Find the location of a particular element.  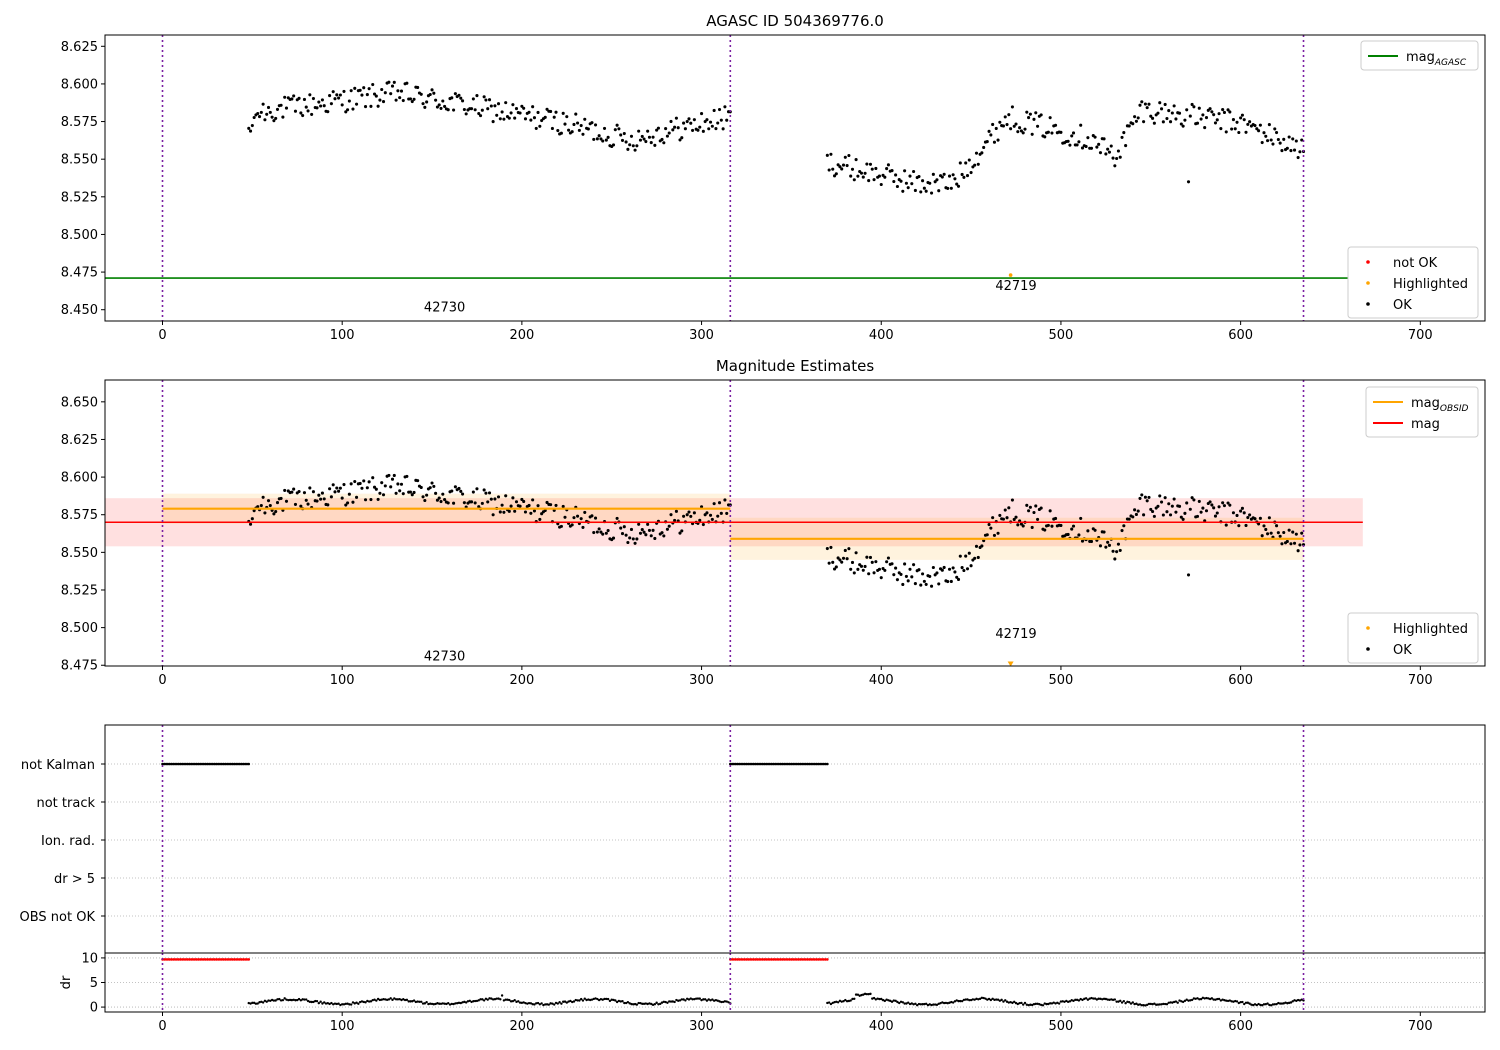

chart-title: AGASC ID 504369776.0 is located at coordinates (795, 21).